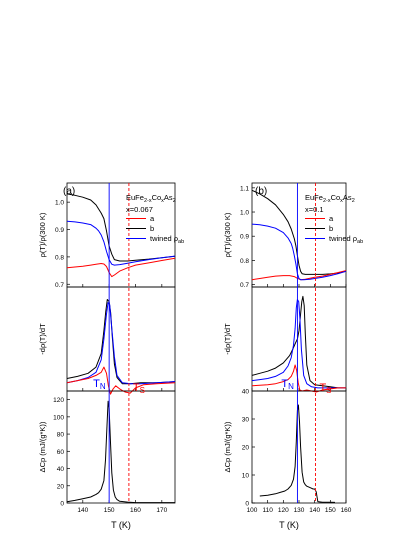 This screenshot has height=537, width=415. Describe the element at coordinates (61, 435) in the screenshot. I see `panel-a-bottom-ytick-label: 80` at that location.